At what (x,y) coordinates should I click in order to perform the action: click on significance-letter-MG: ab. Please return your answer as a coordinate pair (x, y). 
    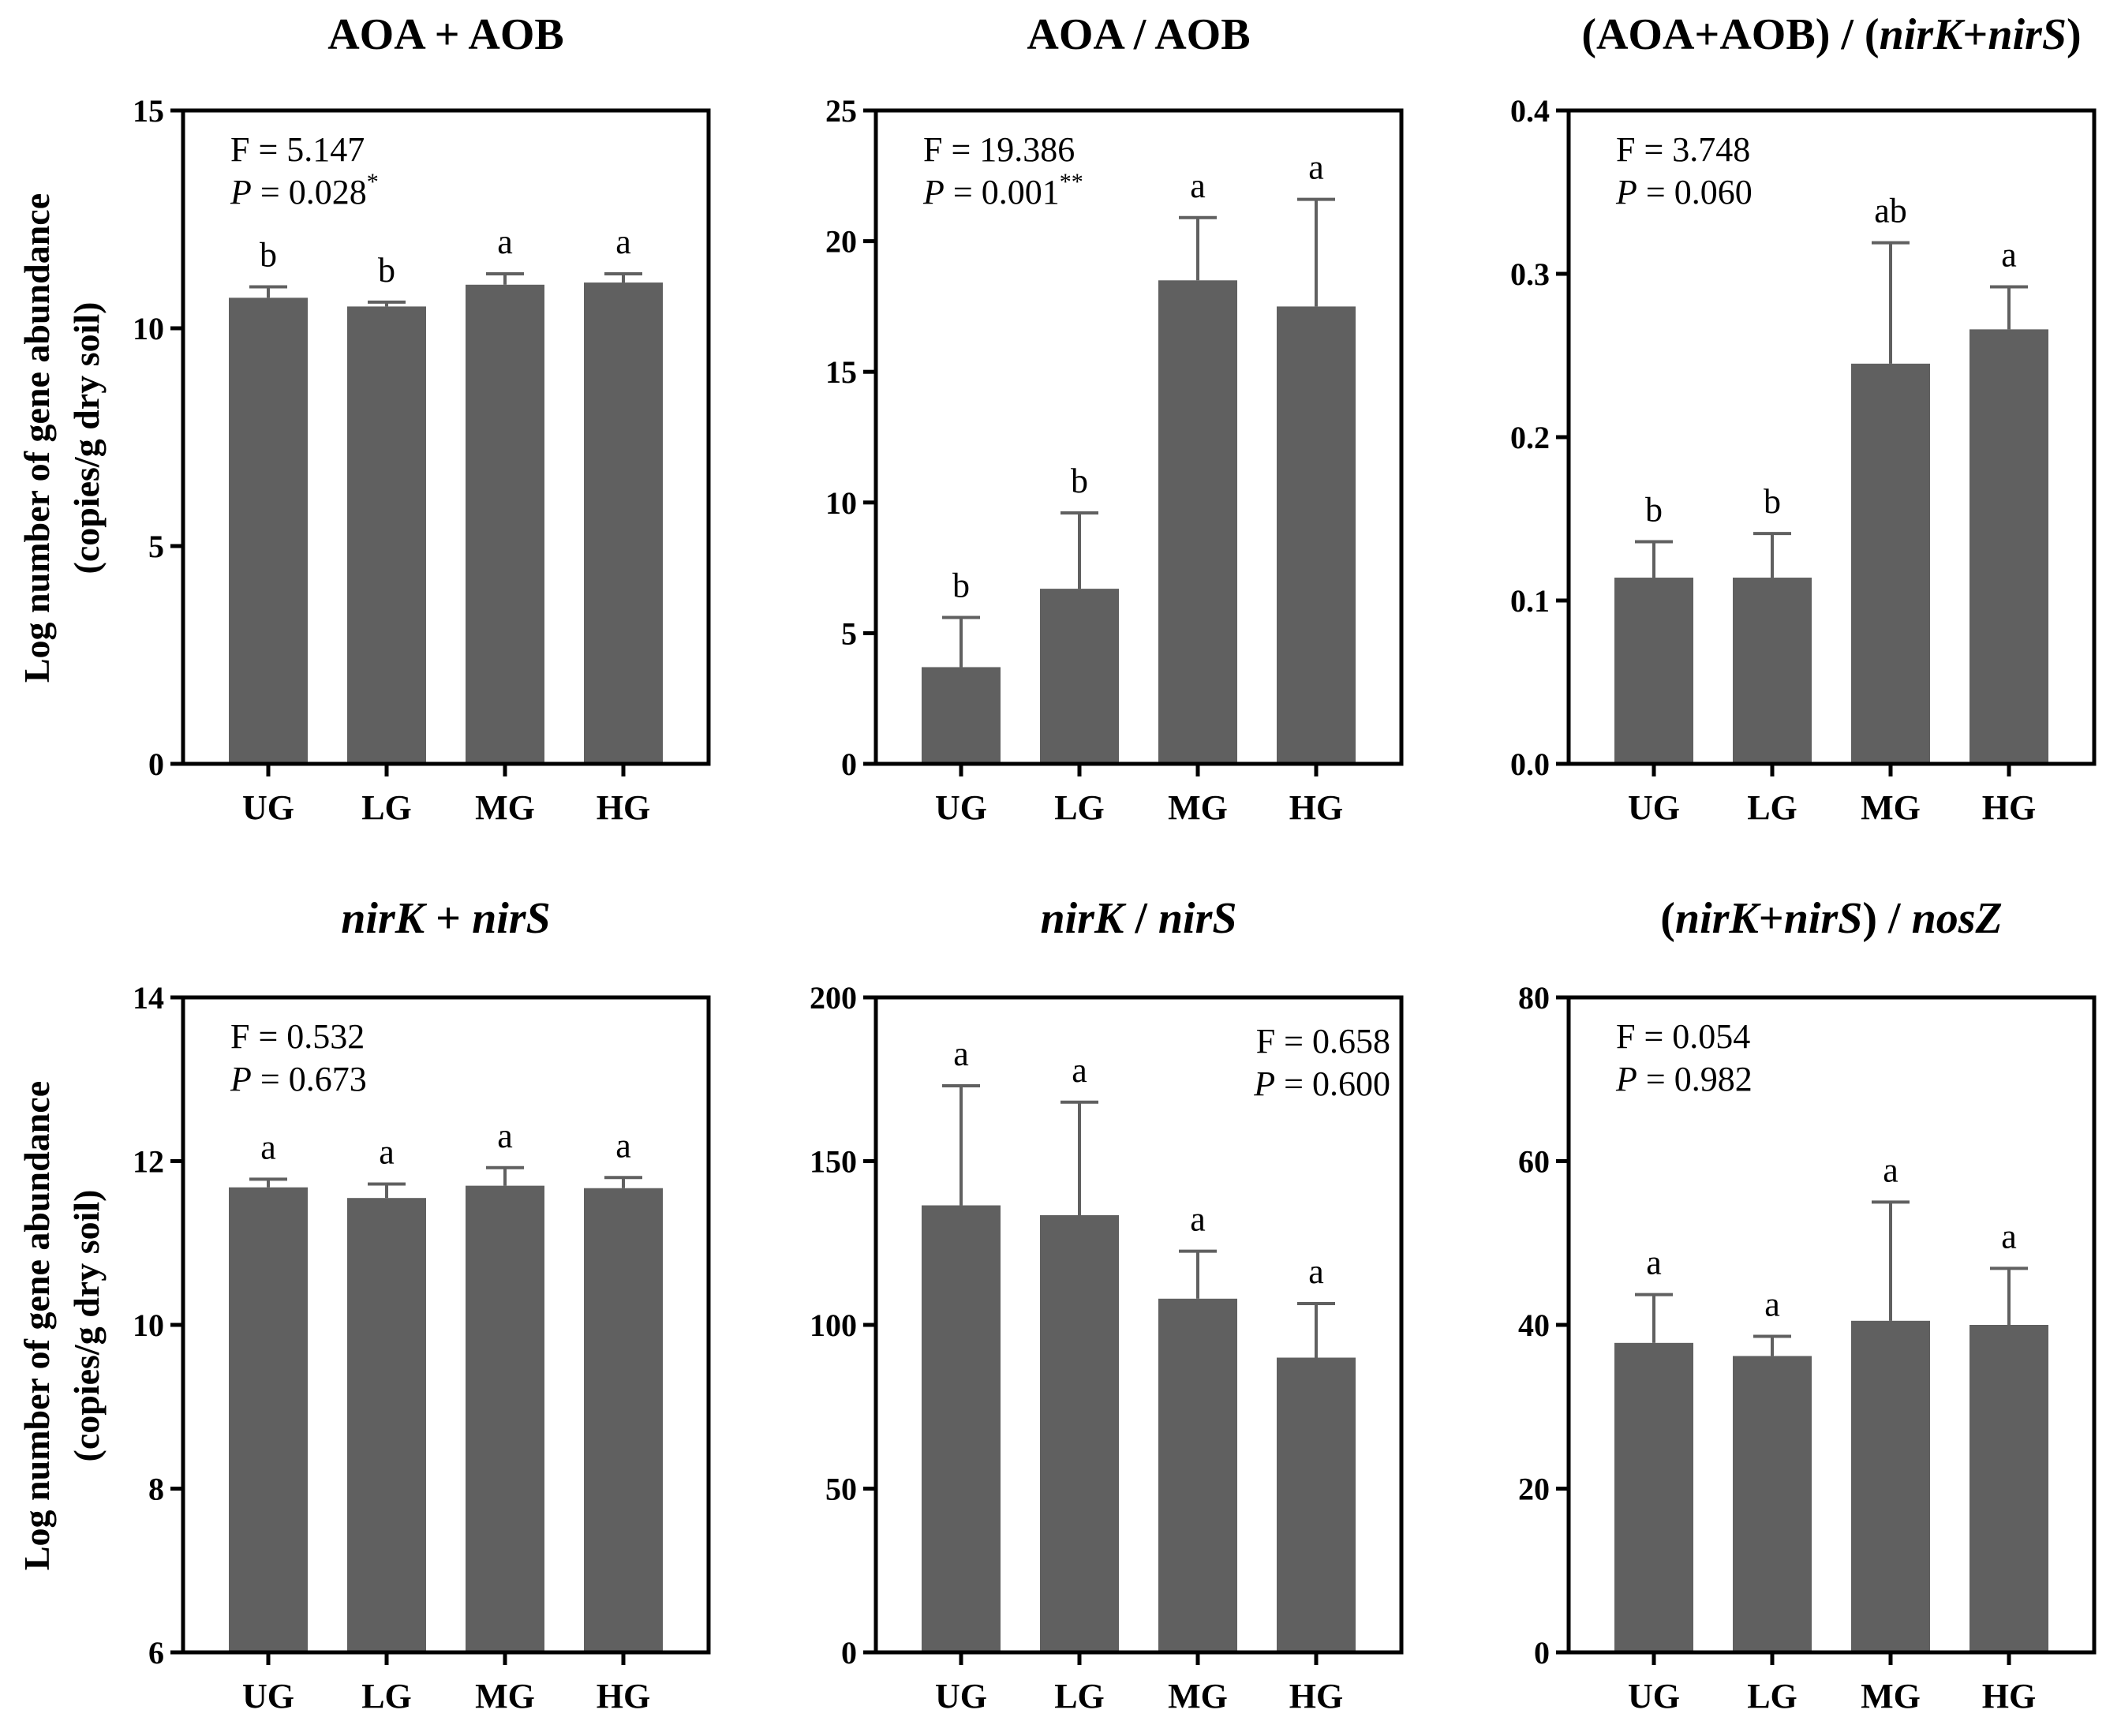
    Looking at the image, I should click on (1891, 211).